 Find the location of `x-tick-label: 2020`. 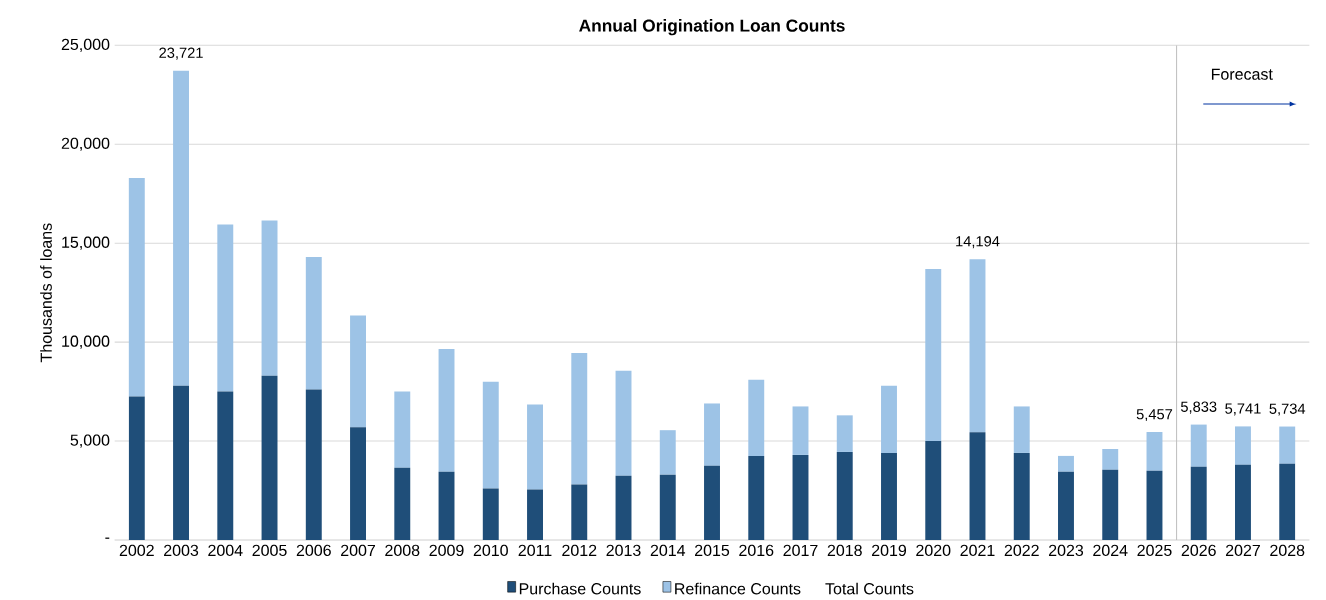

x-tick-label: 2020 is located at coordinates (933, 550).